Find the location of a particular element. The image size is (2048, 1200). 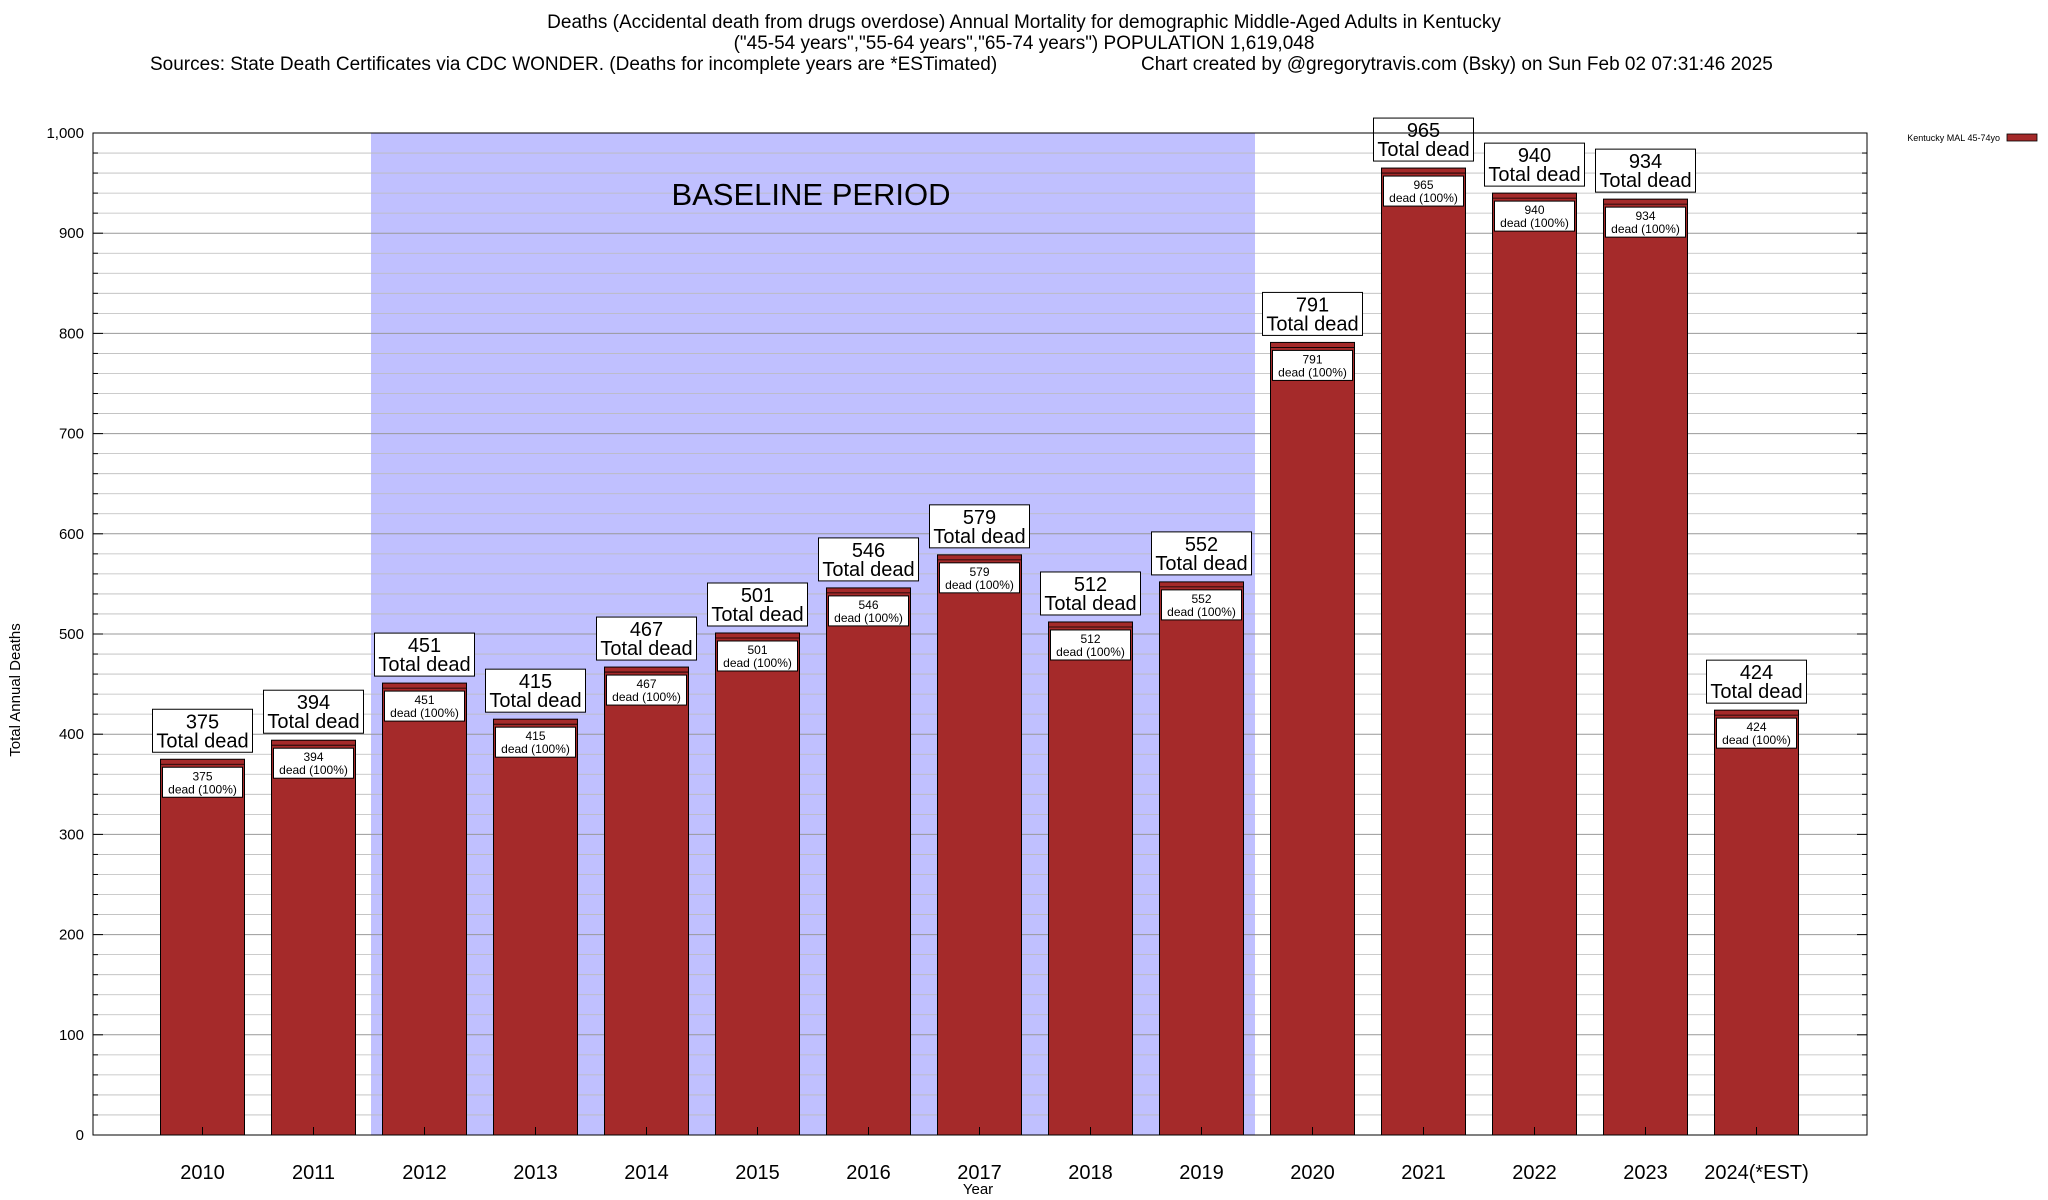

x-tick-label: 2024(*EST) is located at coordinates (1756, 1173).